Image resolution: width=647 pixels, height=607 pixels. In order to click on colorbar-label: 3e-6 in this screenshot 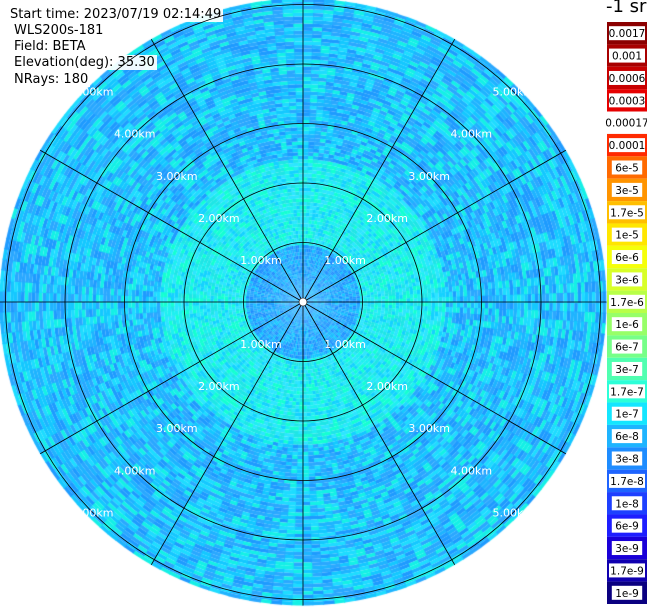, I will do `click(627, 280)`.